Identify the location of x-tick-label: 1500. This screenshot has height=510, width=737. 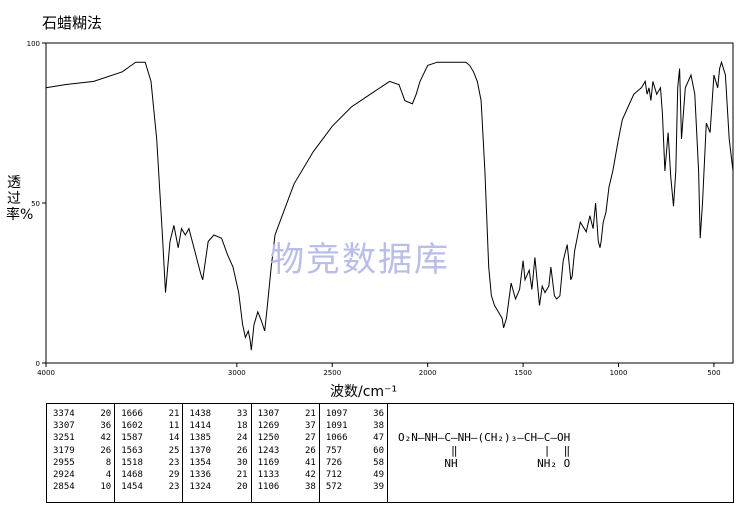
(523, 373).